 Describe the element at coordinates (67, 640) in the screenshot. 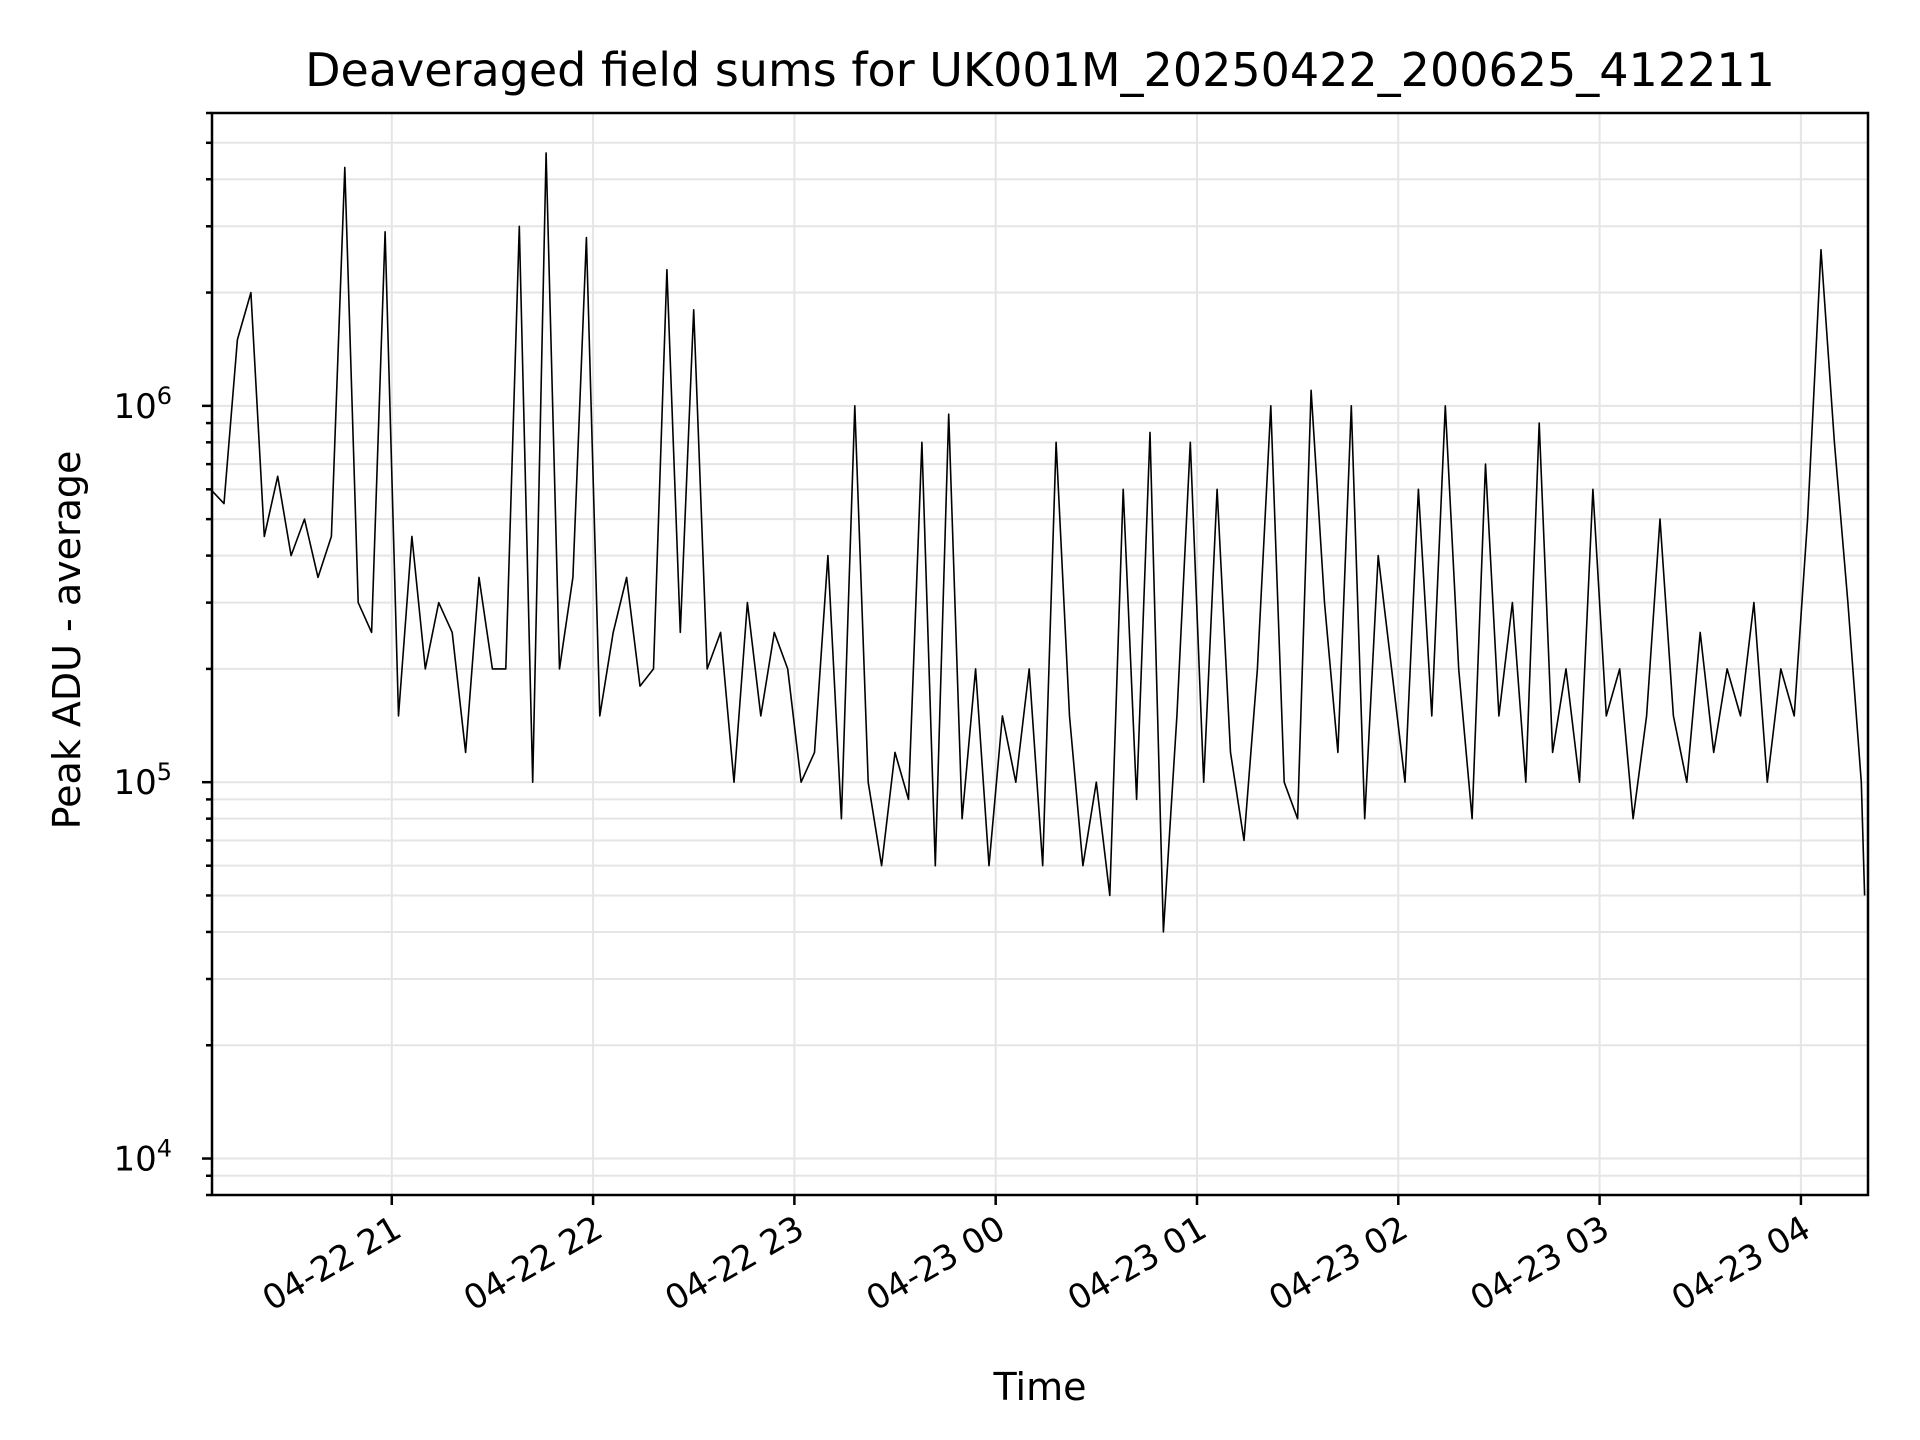

I see `y-axis-label: Peak ADU - average` at that location.